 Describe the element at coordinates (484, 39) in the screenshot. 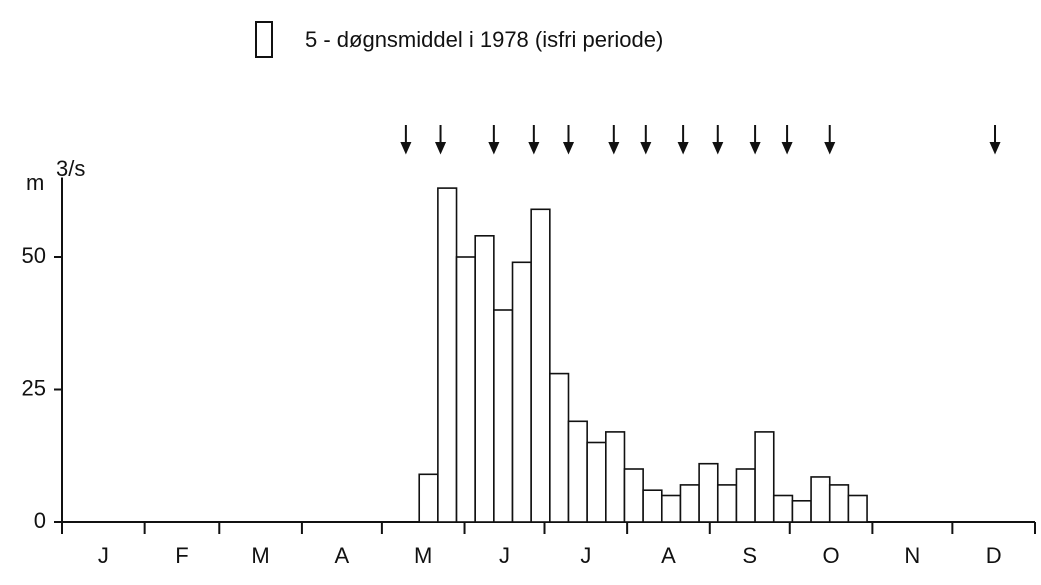

I see `legend-label: 5 - døgnsmiddel i 1978 (isfri periode)` at that location.